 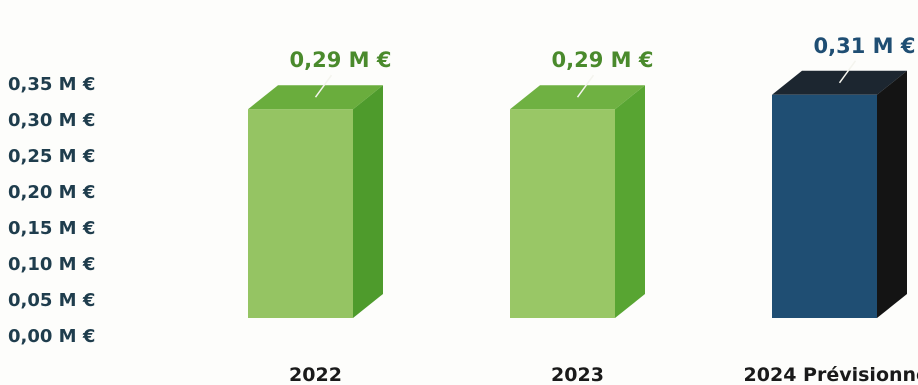 What do you see at coordinates (51, 192) in the screenshot?
I see `y-tick-label: 0,20 M €` at bounding box center [51, 192].